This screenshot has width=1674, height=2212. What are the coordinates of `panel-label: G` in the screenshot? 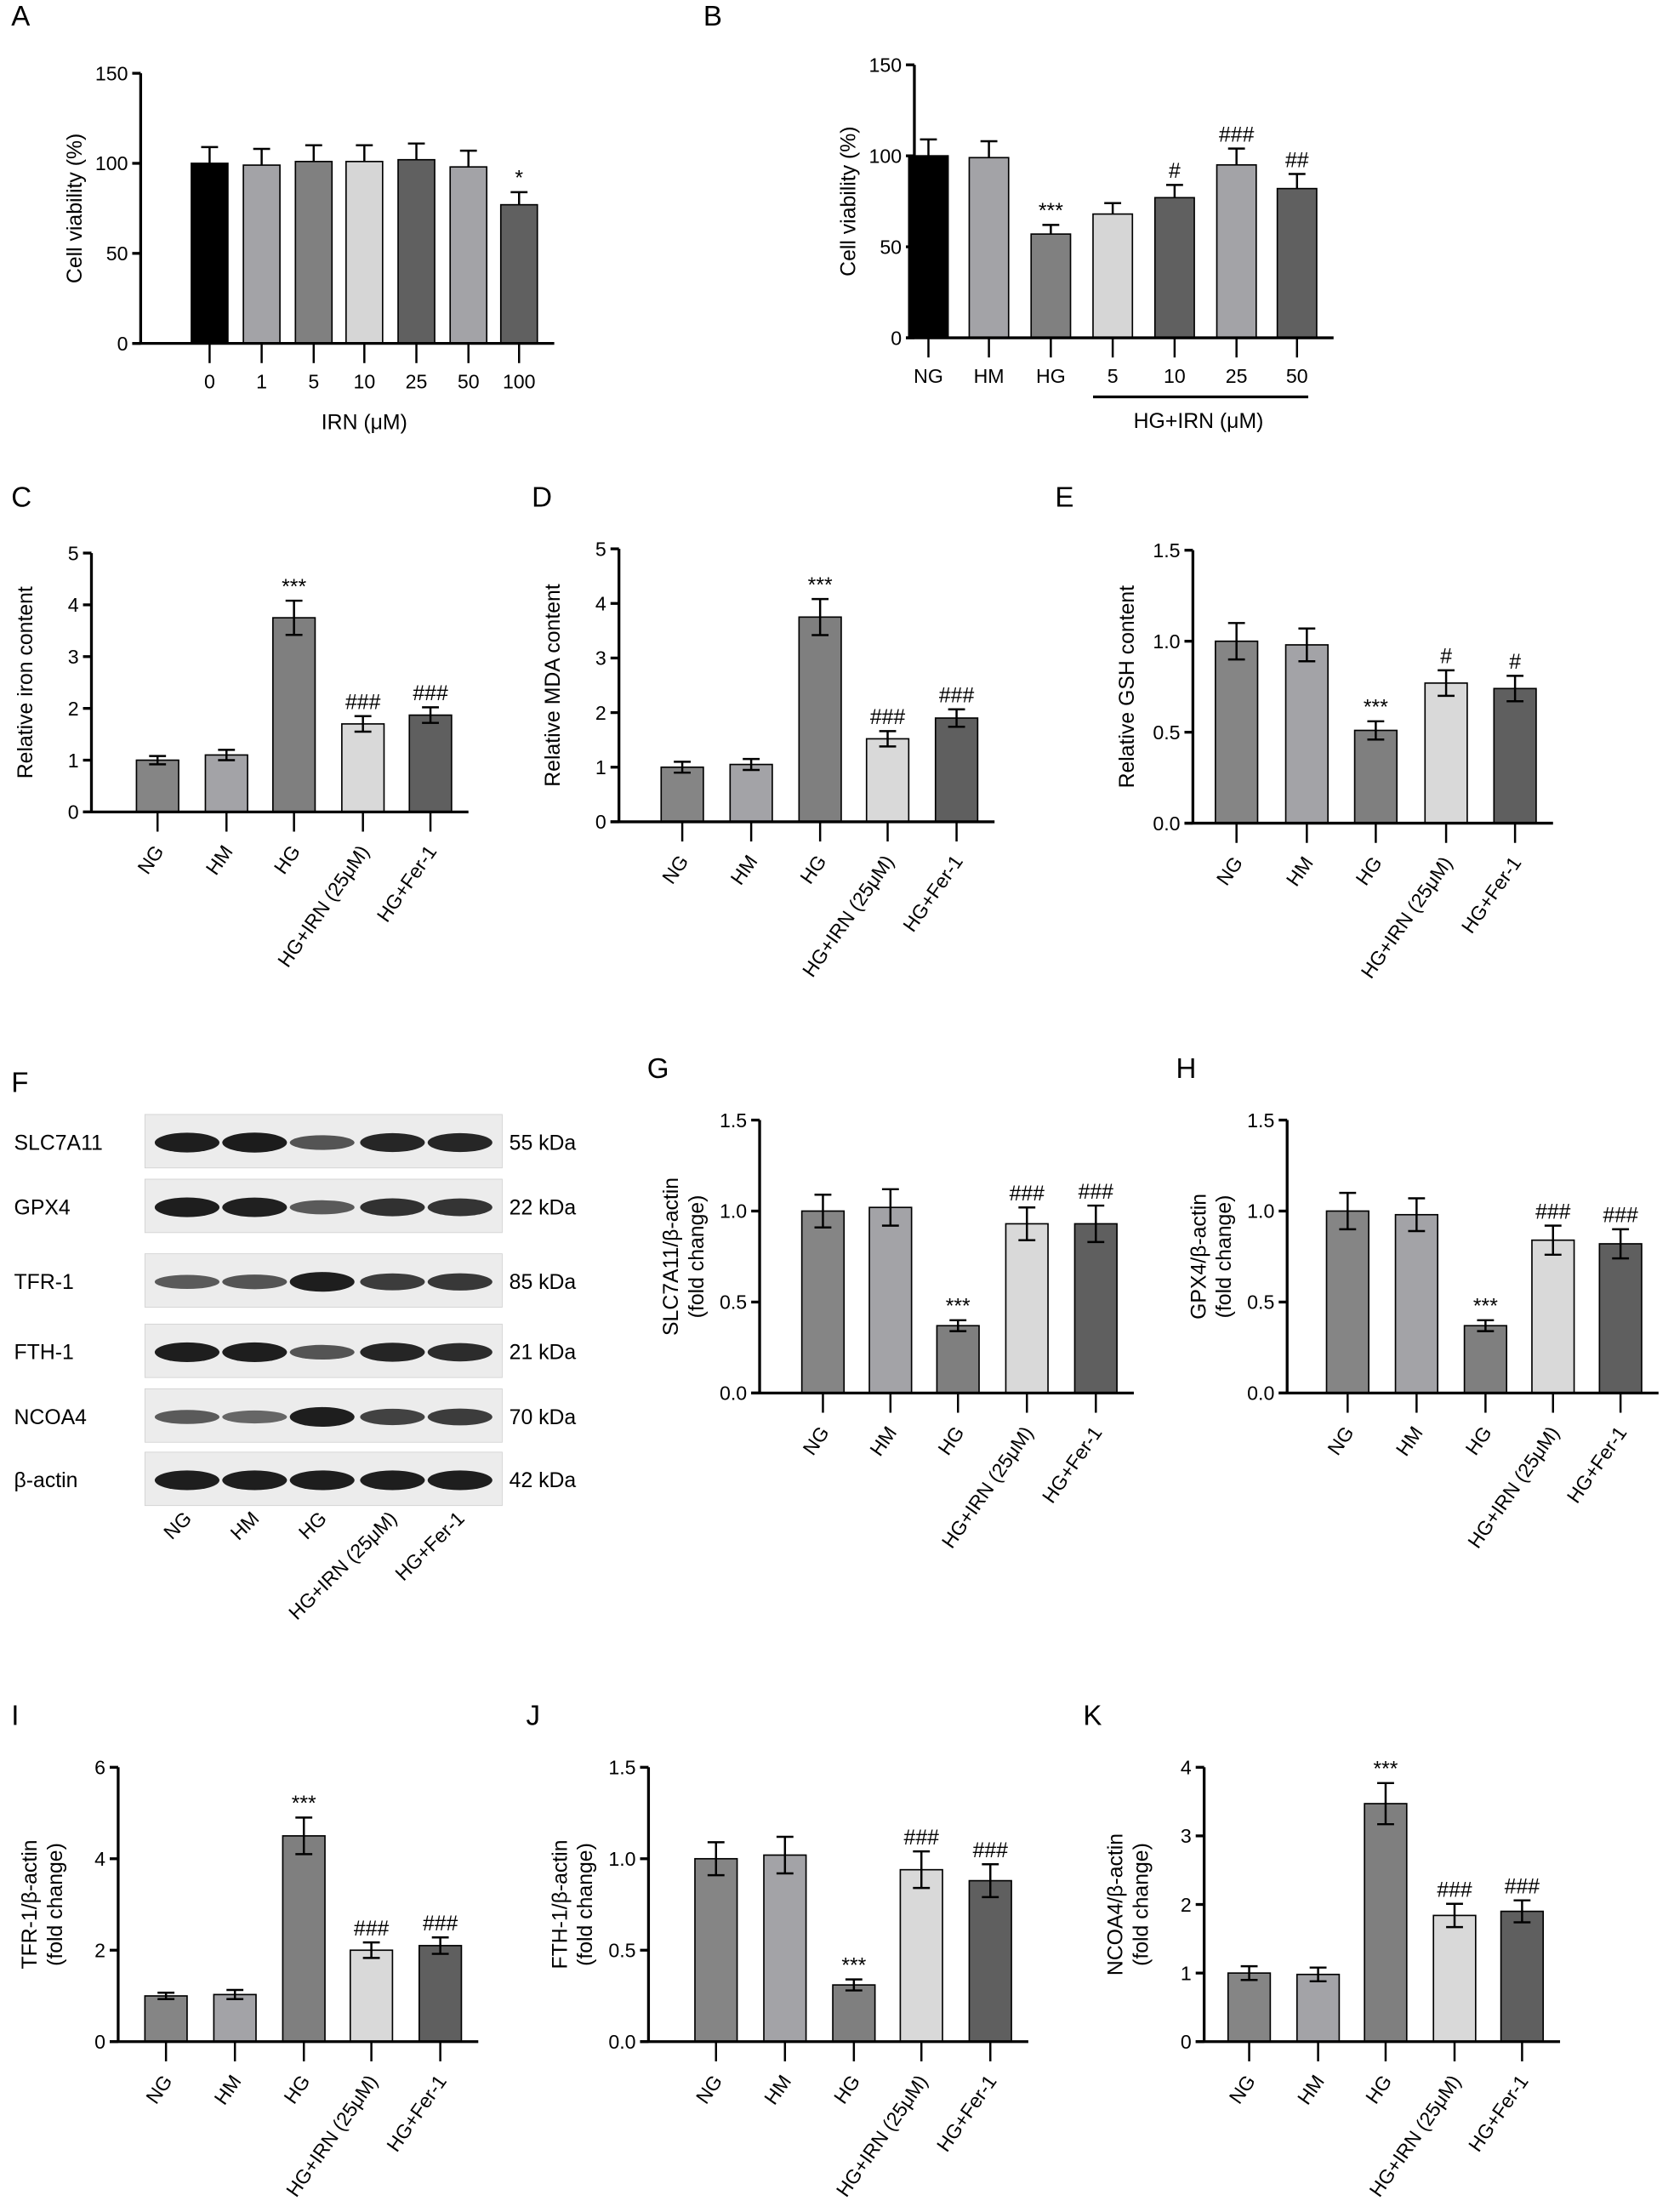 It's located at (658, 1069).